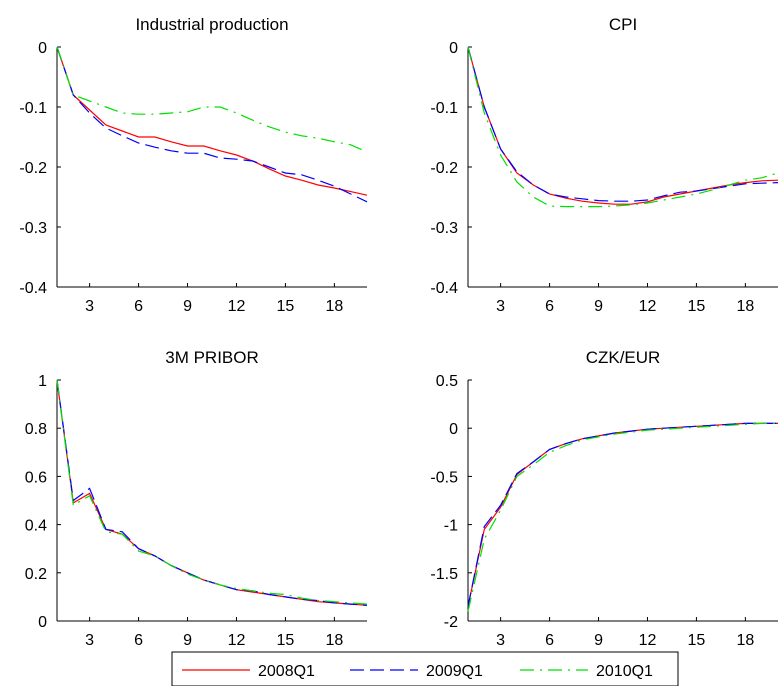 The image size is (778, 686). What do you see at coordinates (444, 574) in the screenshot?
I see `y-tick-label: -1.5` at bounding box center [444, 574].